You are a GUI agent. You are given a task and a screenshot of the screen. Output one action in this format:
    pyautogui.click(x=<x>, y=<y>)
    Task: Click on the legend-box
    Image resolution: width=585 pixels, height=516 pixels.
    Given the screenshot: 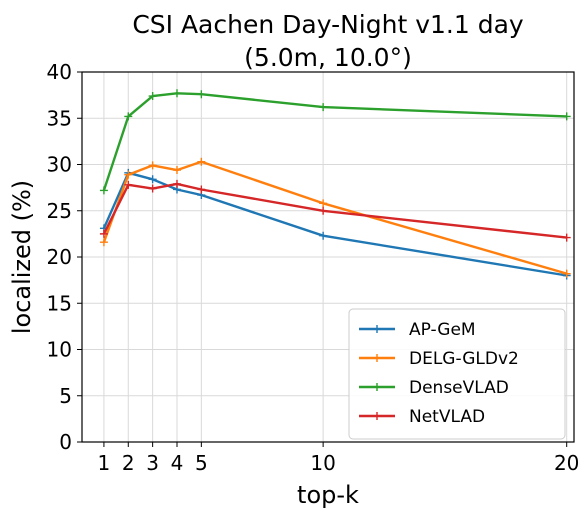 What is the action you would take?
    pyautogui.click(x=457, y=374)
    